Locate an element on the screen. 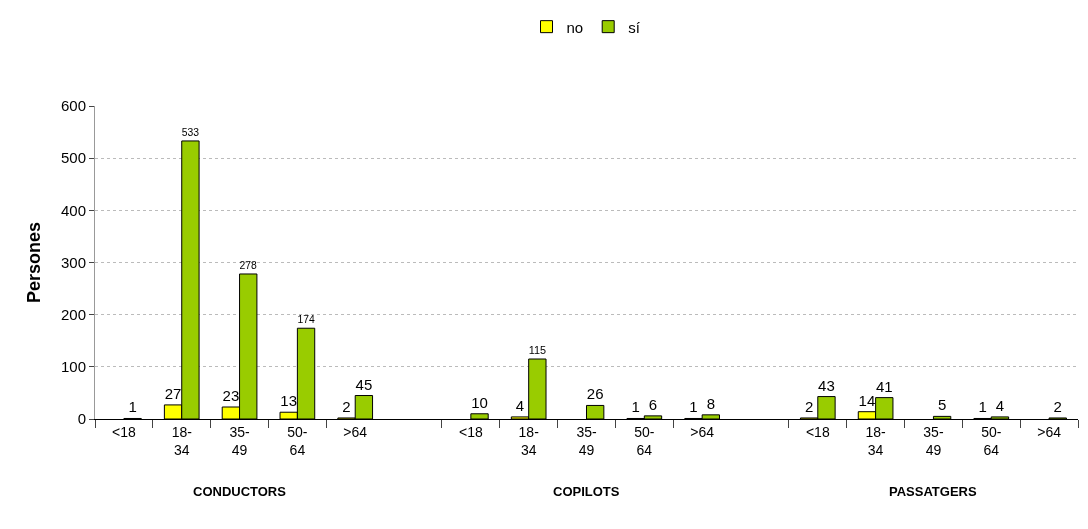 The width and height of the screenshot is (1088, 529). data-label: 174 is located at coordinates (306, 320).